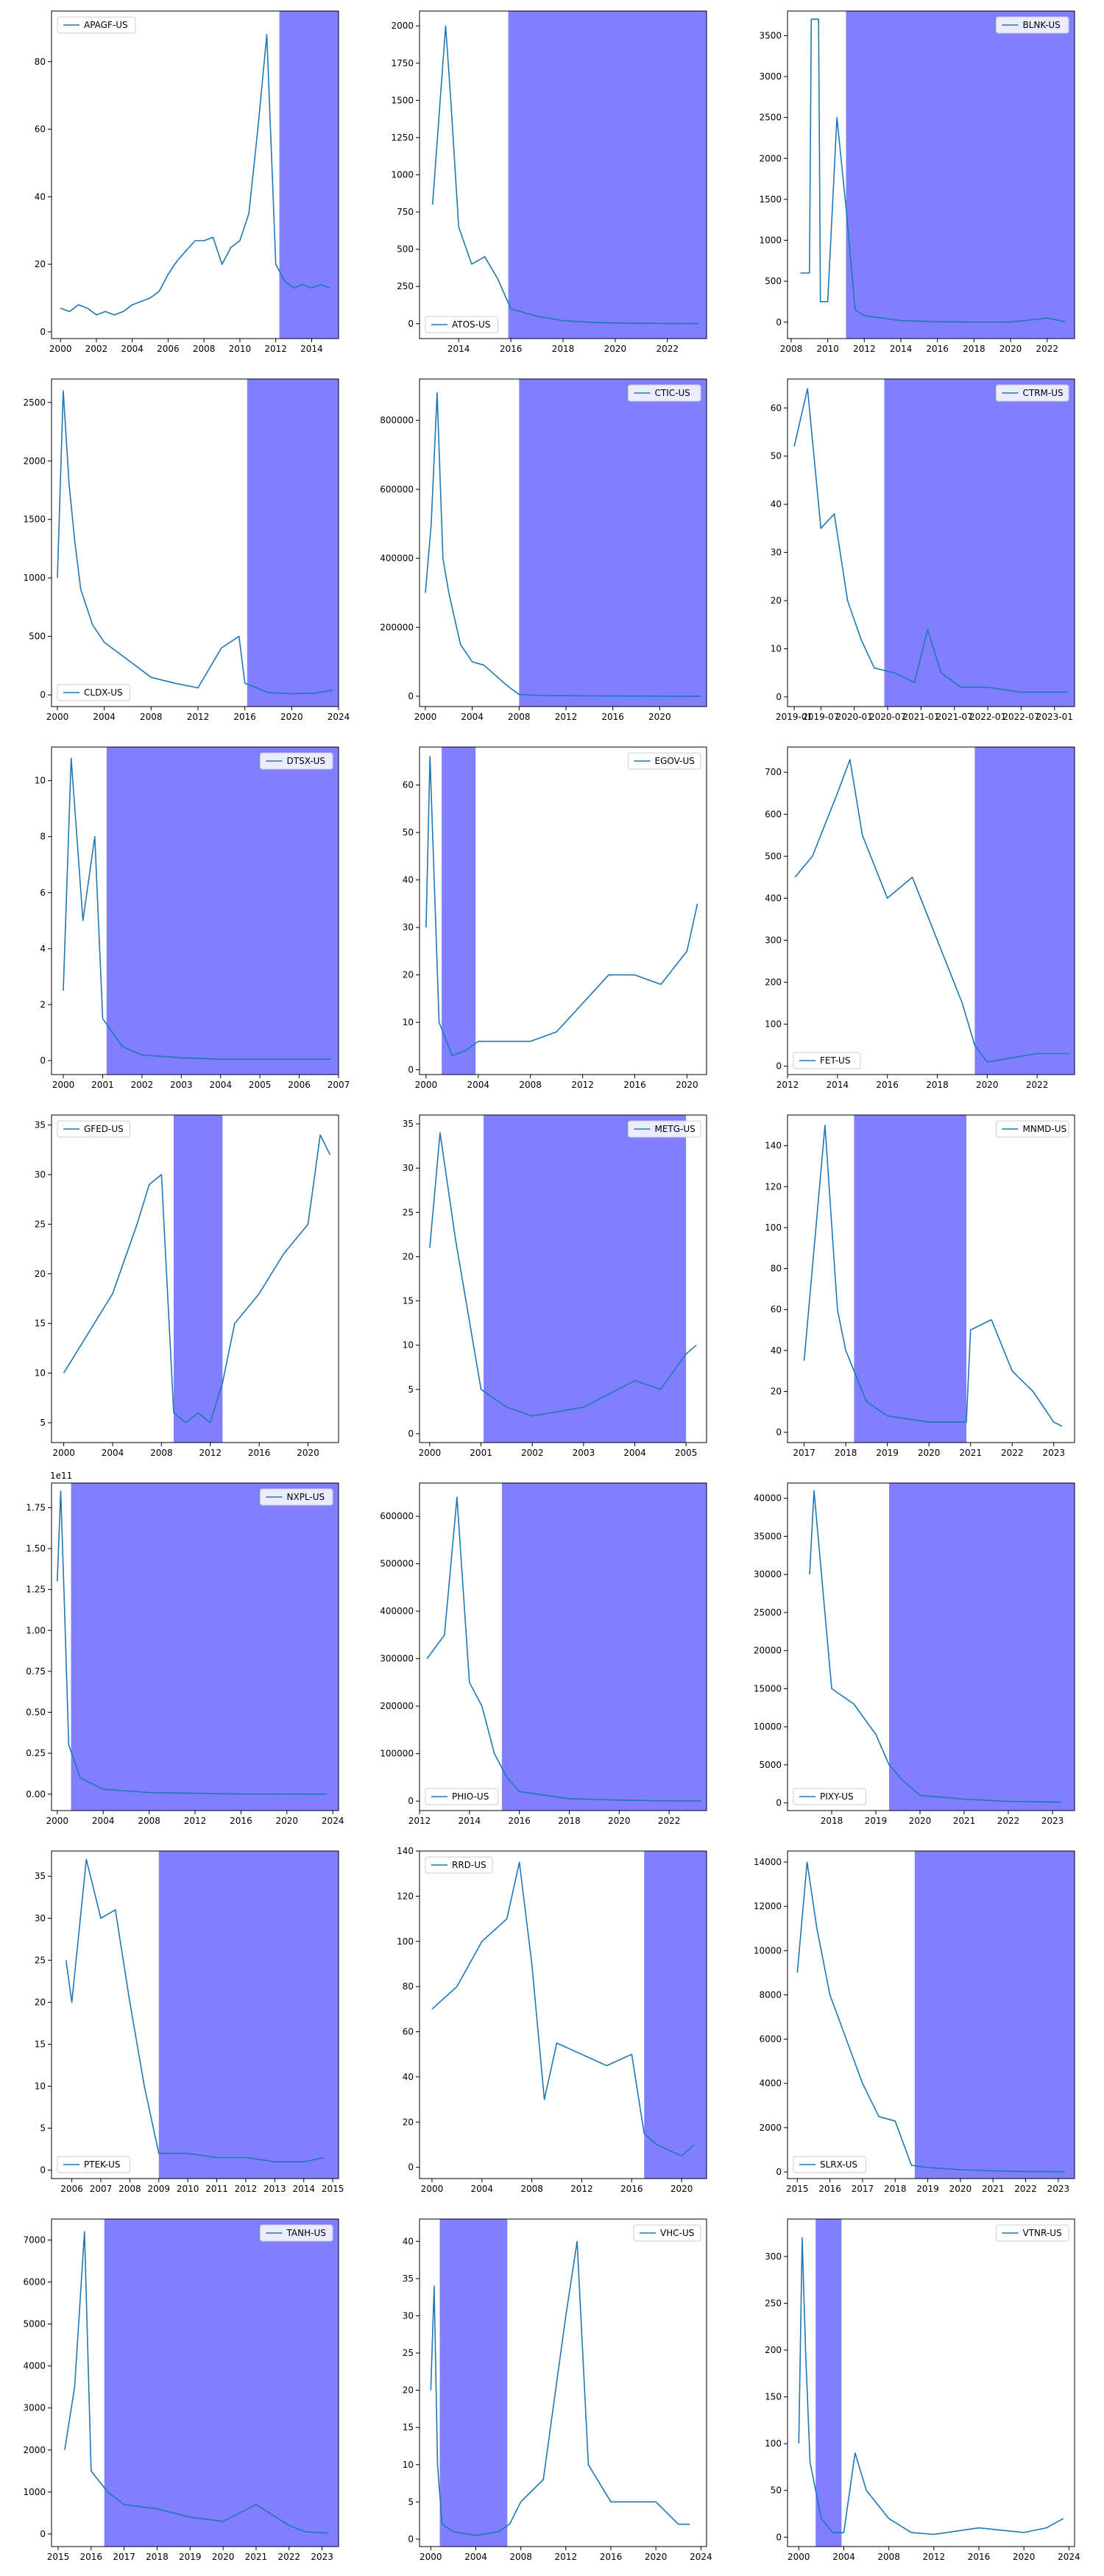 This screenshot has width=1104, height=2576. What do you see at coordinates (40, 62) in the screenshot?
I see `y-tick-label: 80` at bounding box center [40, 62].